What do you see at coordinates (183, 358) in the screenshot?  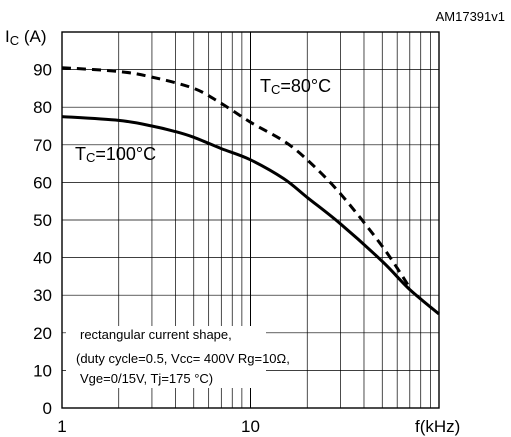 I see `annotation-line-2: (duty cycle=0.5, Vcc= 400V Rg=10Ω,` at bounding box center [183, 358].